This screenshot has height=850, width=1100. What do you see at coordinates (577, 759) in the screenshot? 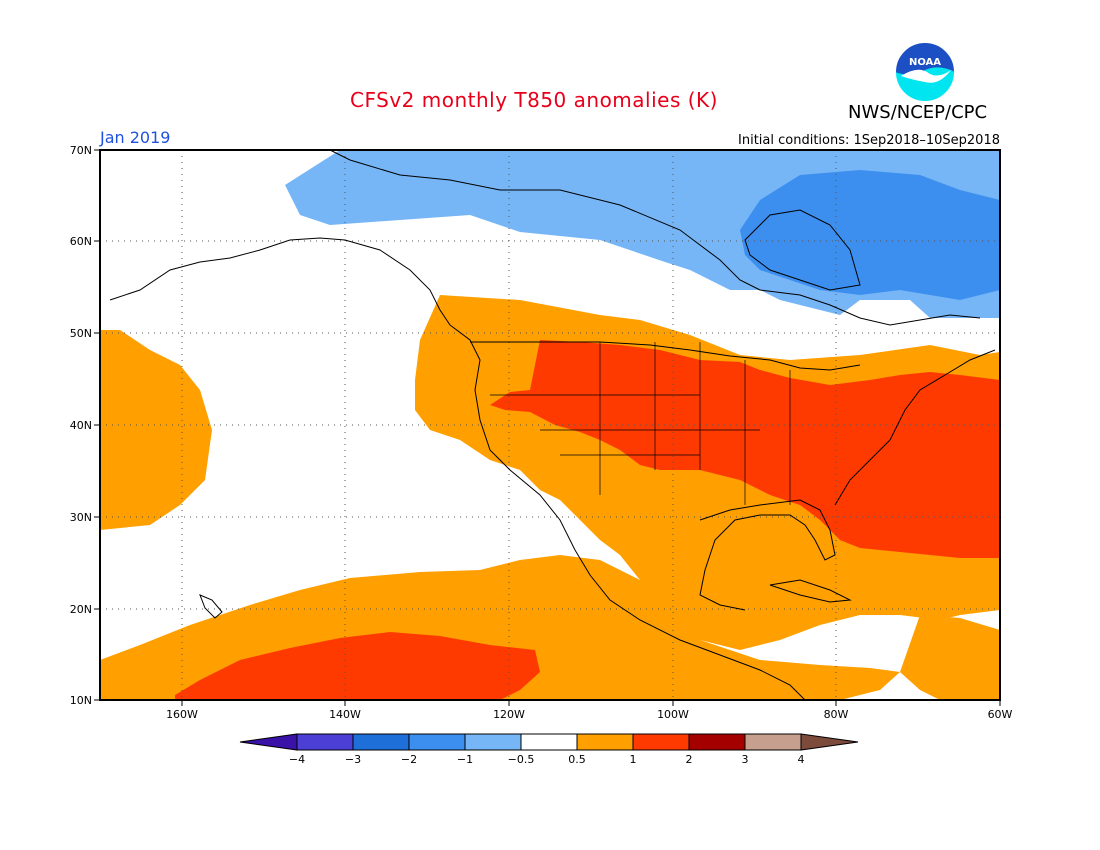
I see `colorbar-label: 0.5` at bounding box center [577, 759].